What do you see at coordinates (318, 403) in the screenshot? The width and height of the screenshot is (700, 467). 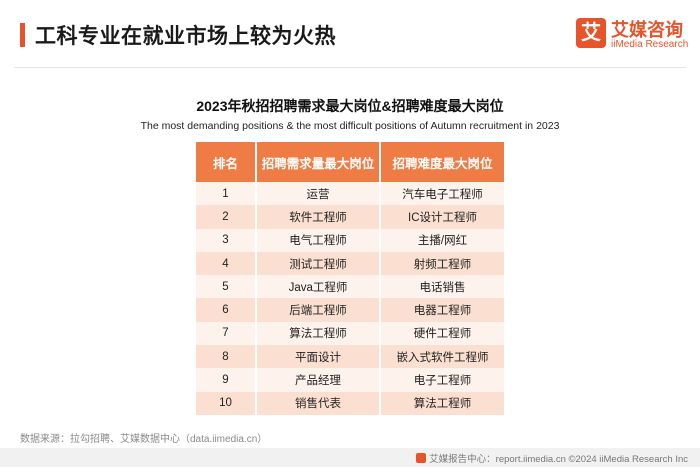 I see `demand-cell: 销售代表` at bounding box center [318, 403].